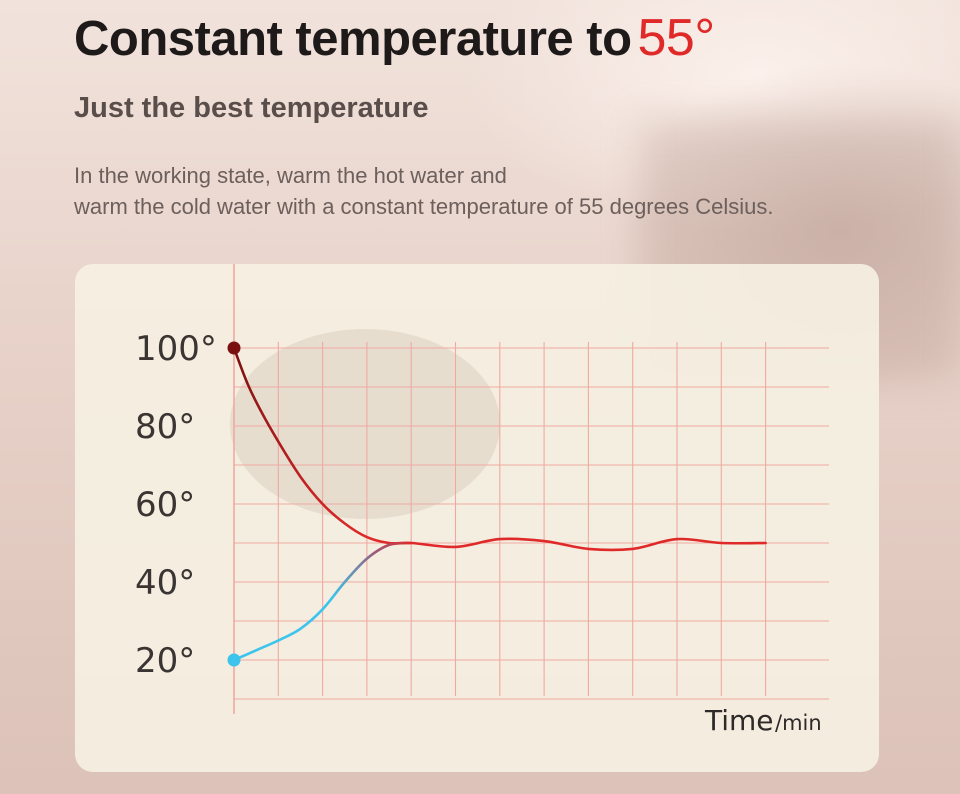  I want to click on page-subtitle: Just the best temperature, so click(251, 108).